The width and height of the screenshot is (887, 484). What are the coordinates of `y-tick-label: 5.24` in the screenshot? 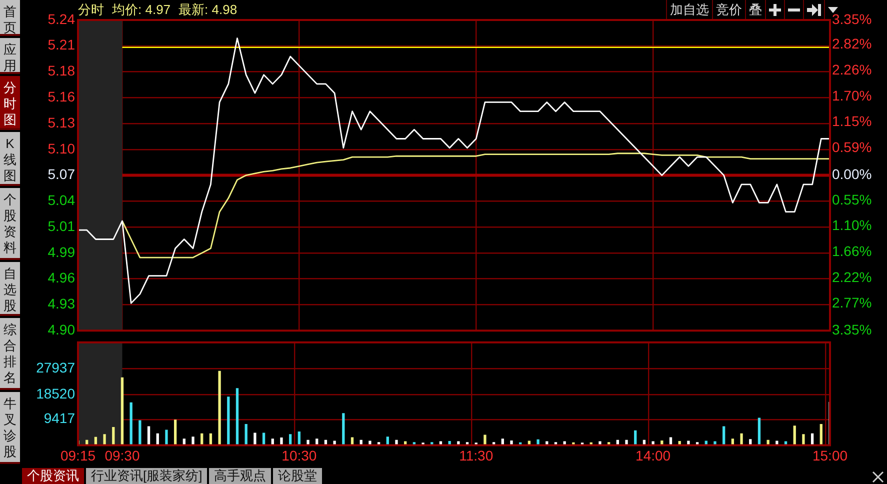 It's located at (62, 18).